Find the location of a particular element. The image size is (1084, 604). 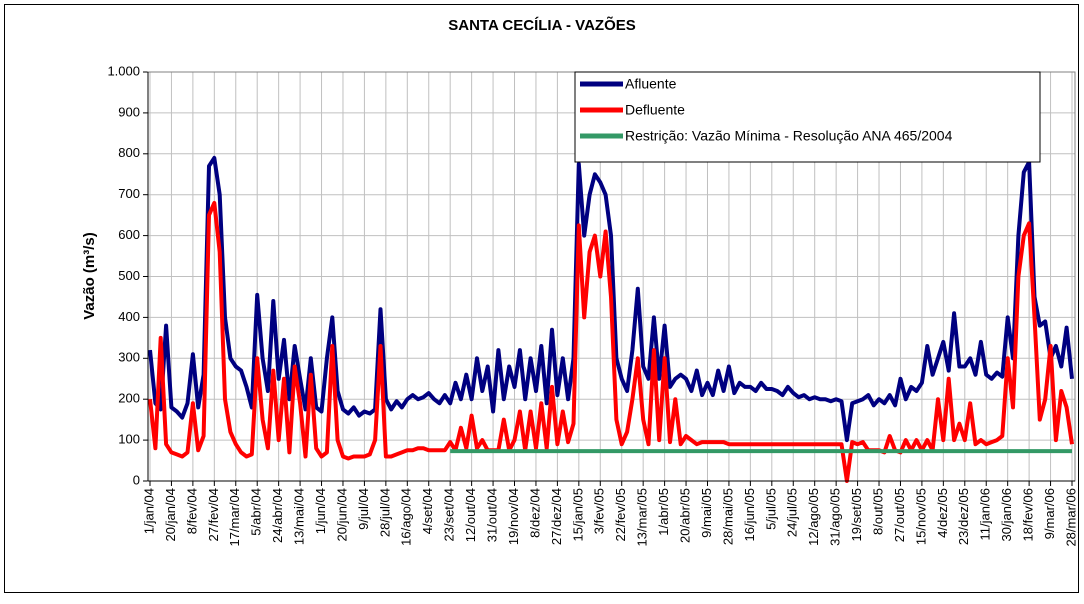

legend-label: Defluente is located at coordinates (655, 110).